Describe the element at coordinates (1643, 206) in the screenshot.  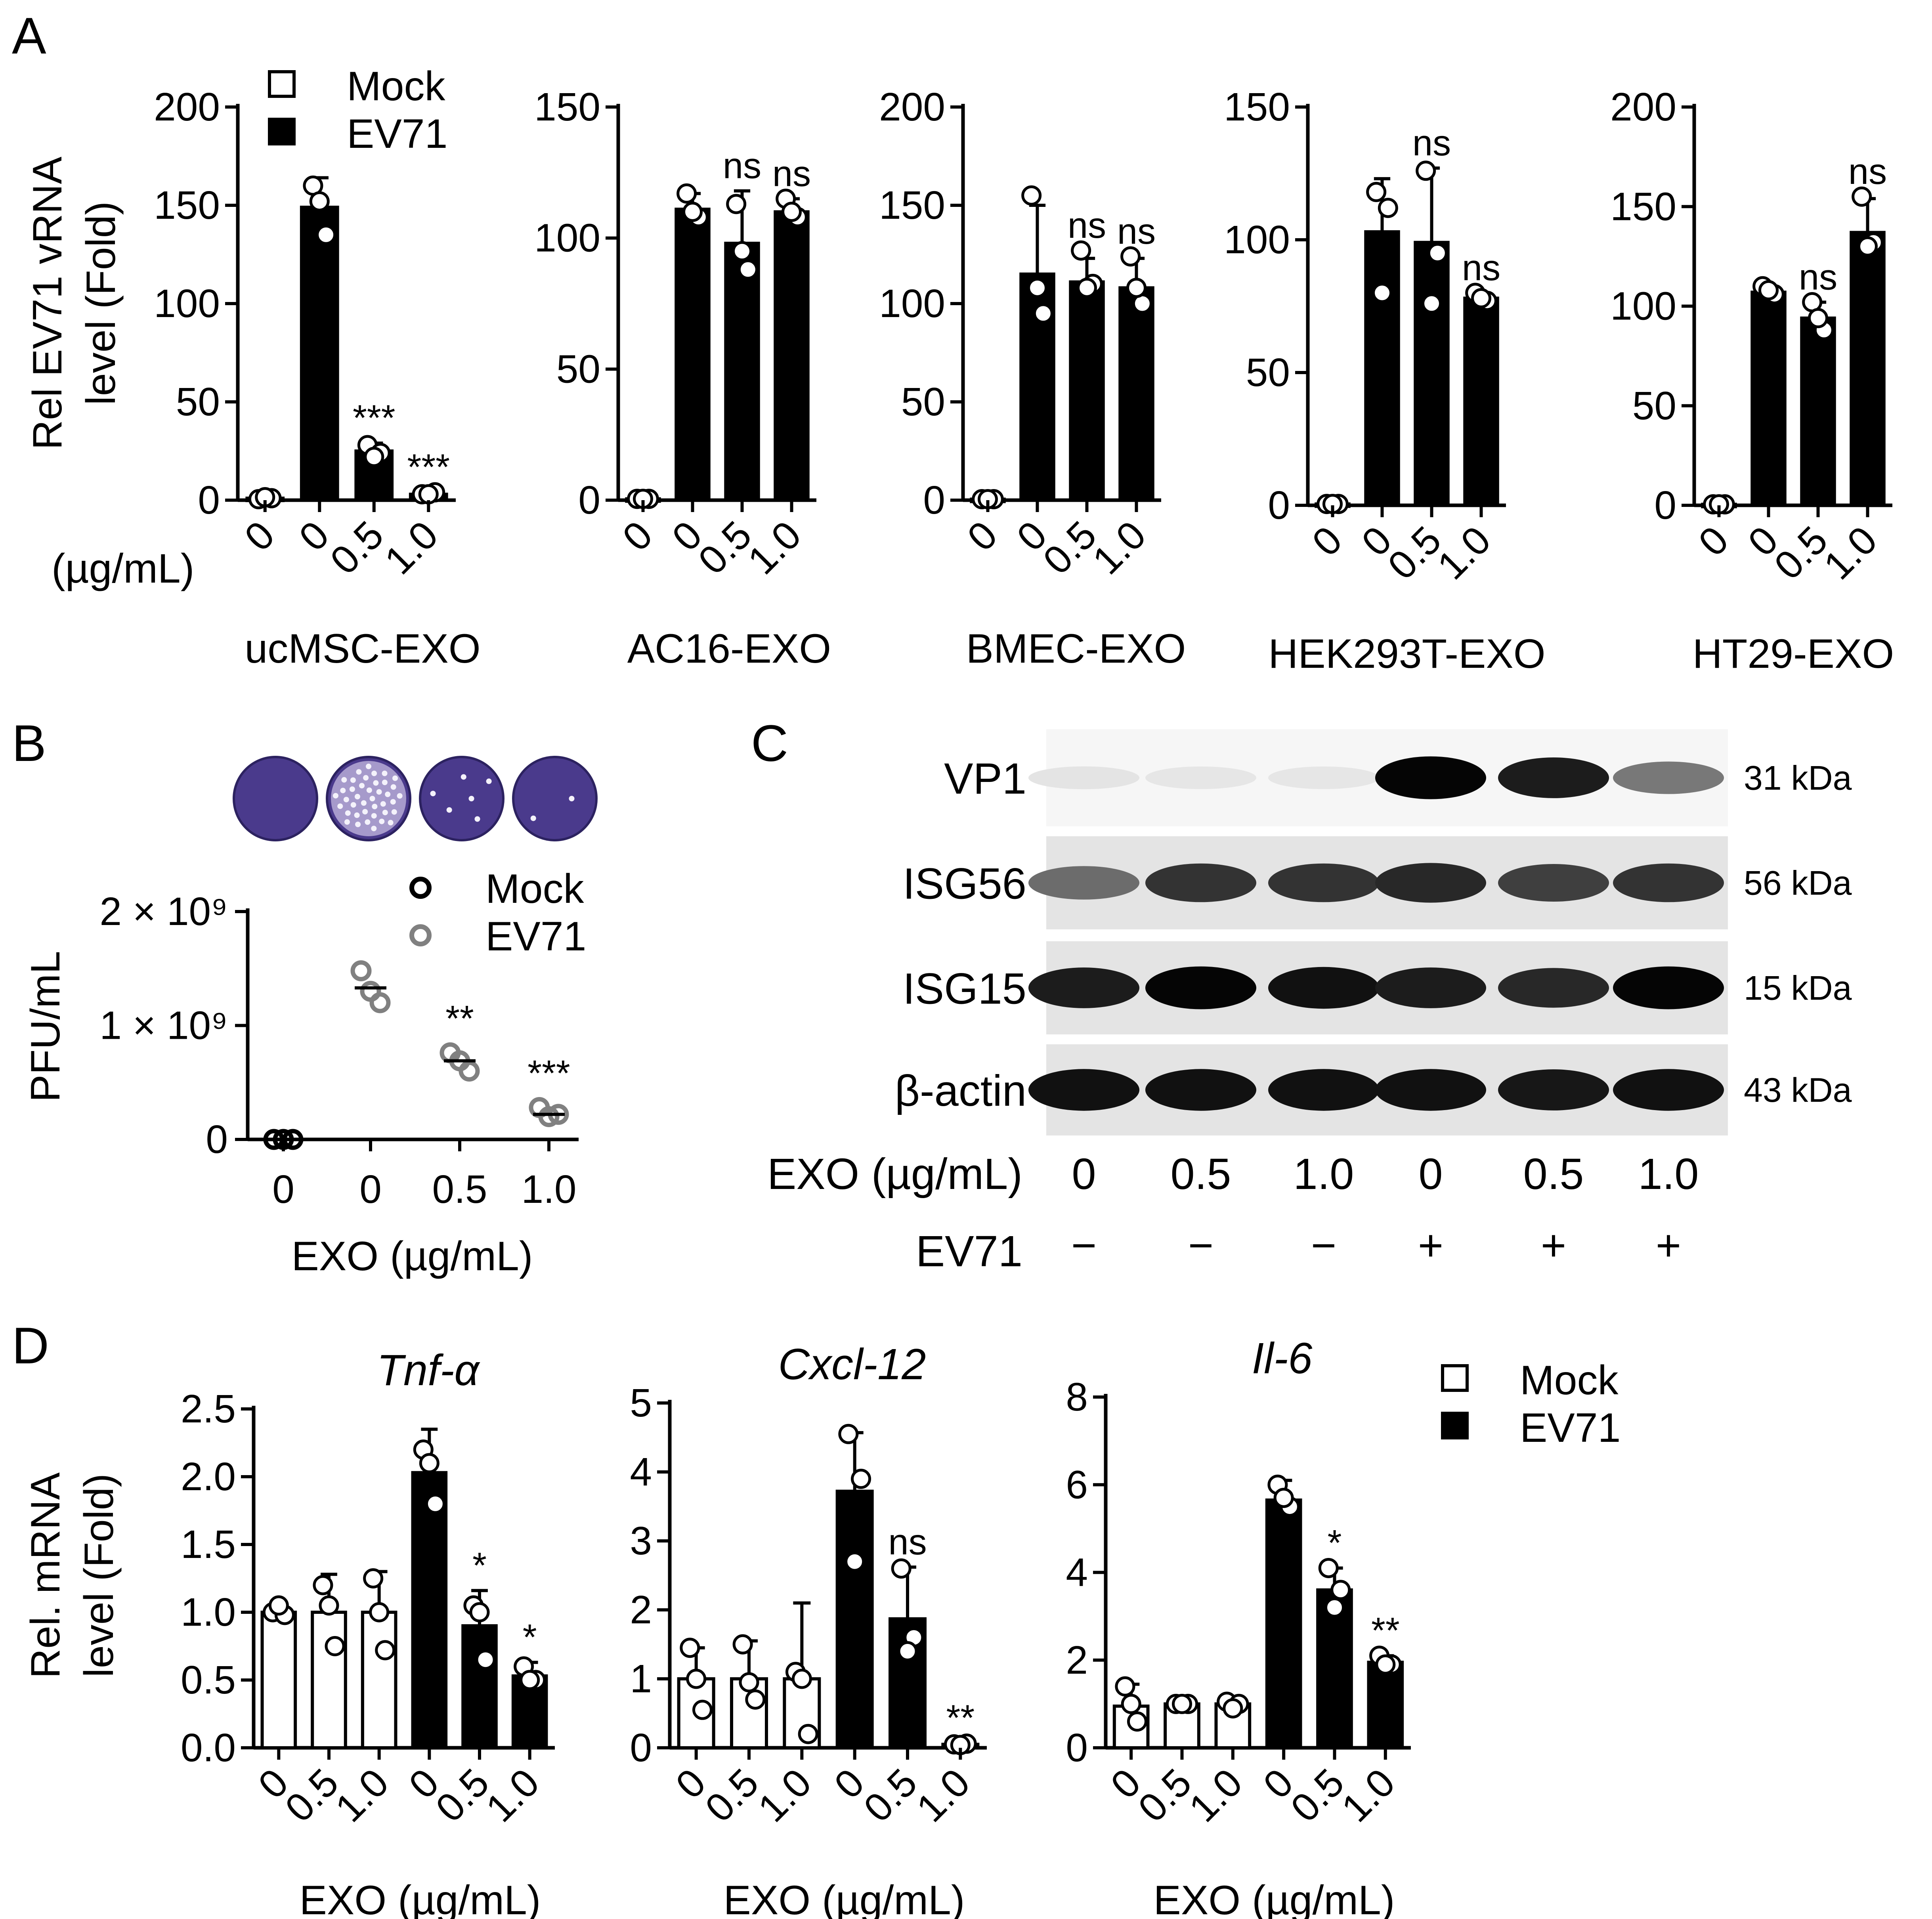
I see `chart-a5-y-tick-label: 150` at that location.